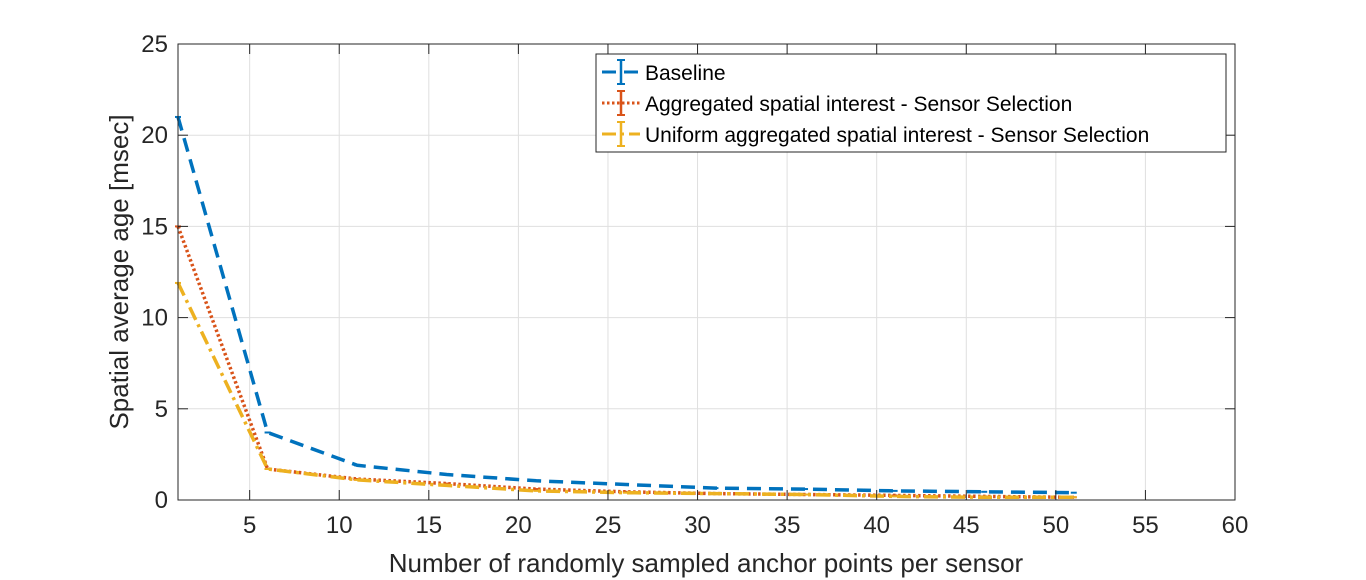 The width and height of the screenshot is (1366, 580). What do you see at coordinates (119, 271) in the screenshot?
I see `y-axis-title: Spatial average age [msec]` at bounding box center [119, 271].